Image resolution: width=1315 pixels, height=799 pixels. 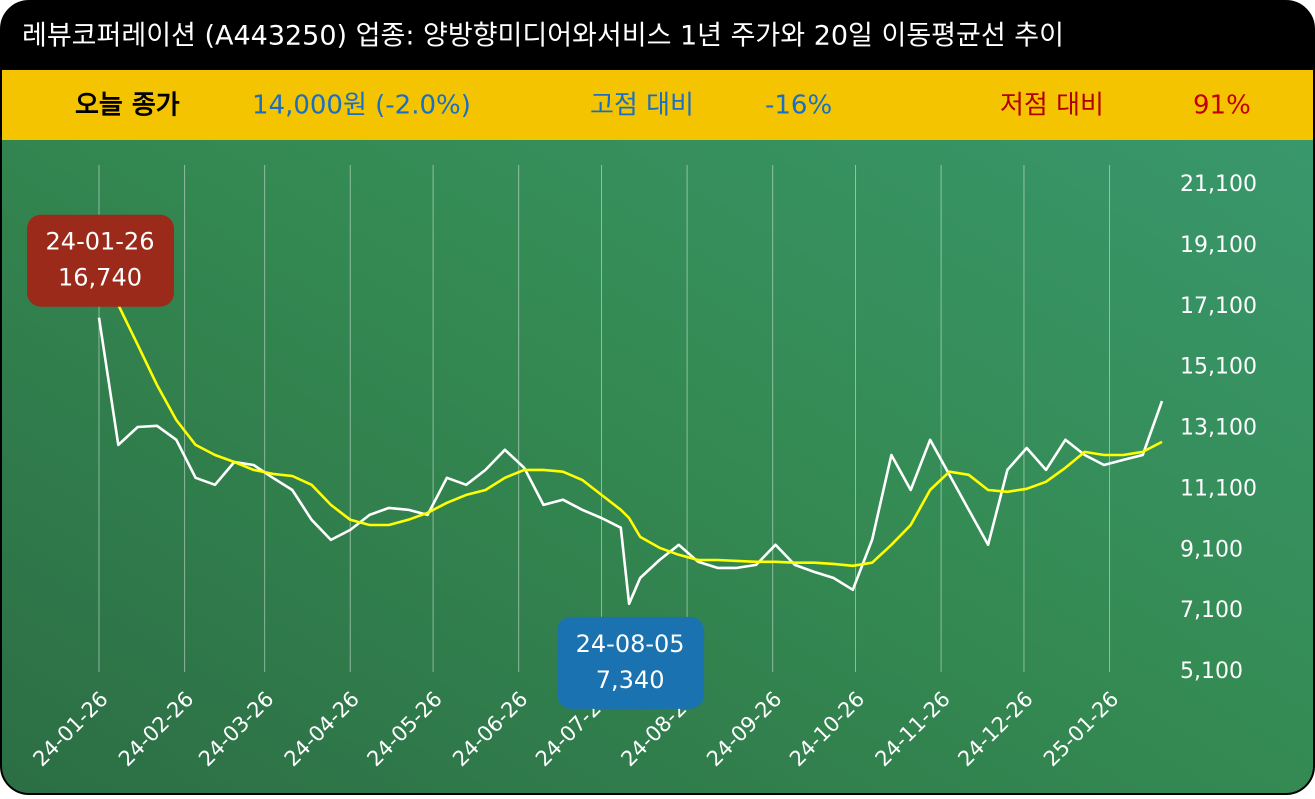 I want to click on summary-bar, so click(x=657, y=105).